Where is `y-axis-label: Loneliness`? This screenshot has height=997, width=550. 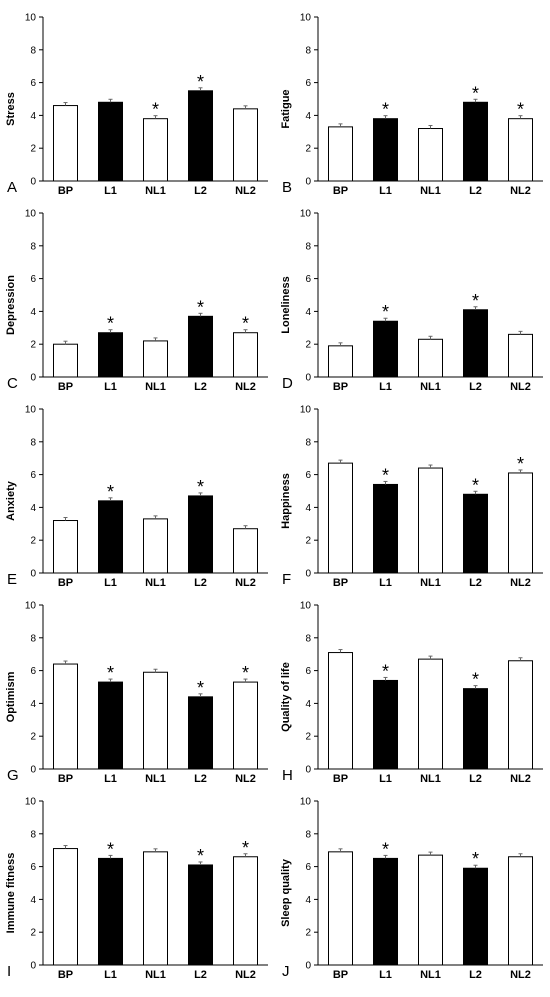 y-axis-label: Loneliness is located at coordinates (286, 304).